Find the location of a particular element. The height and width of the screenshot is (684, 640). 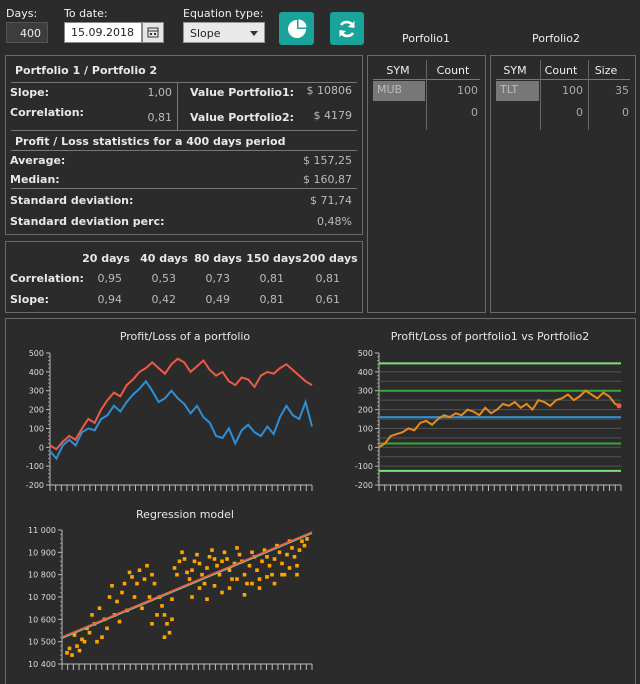

calendar-icon is located at coordinates (153, 32).